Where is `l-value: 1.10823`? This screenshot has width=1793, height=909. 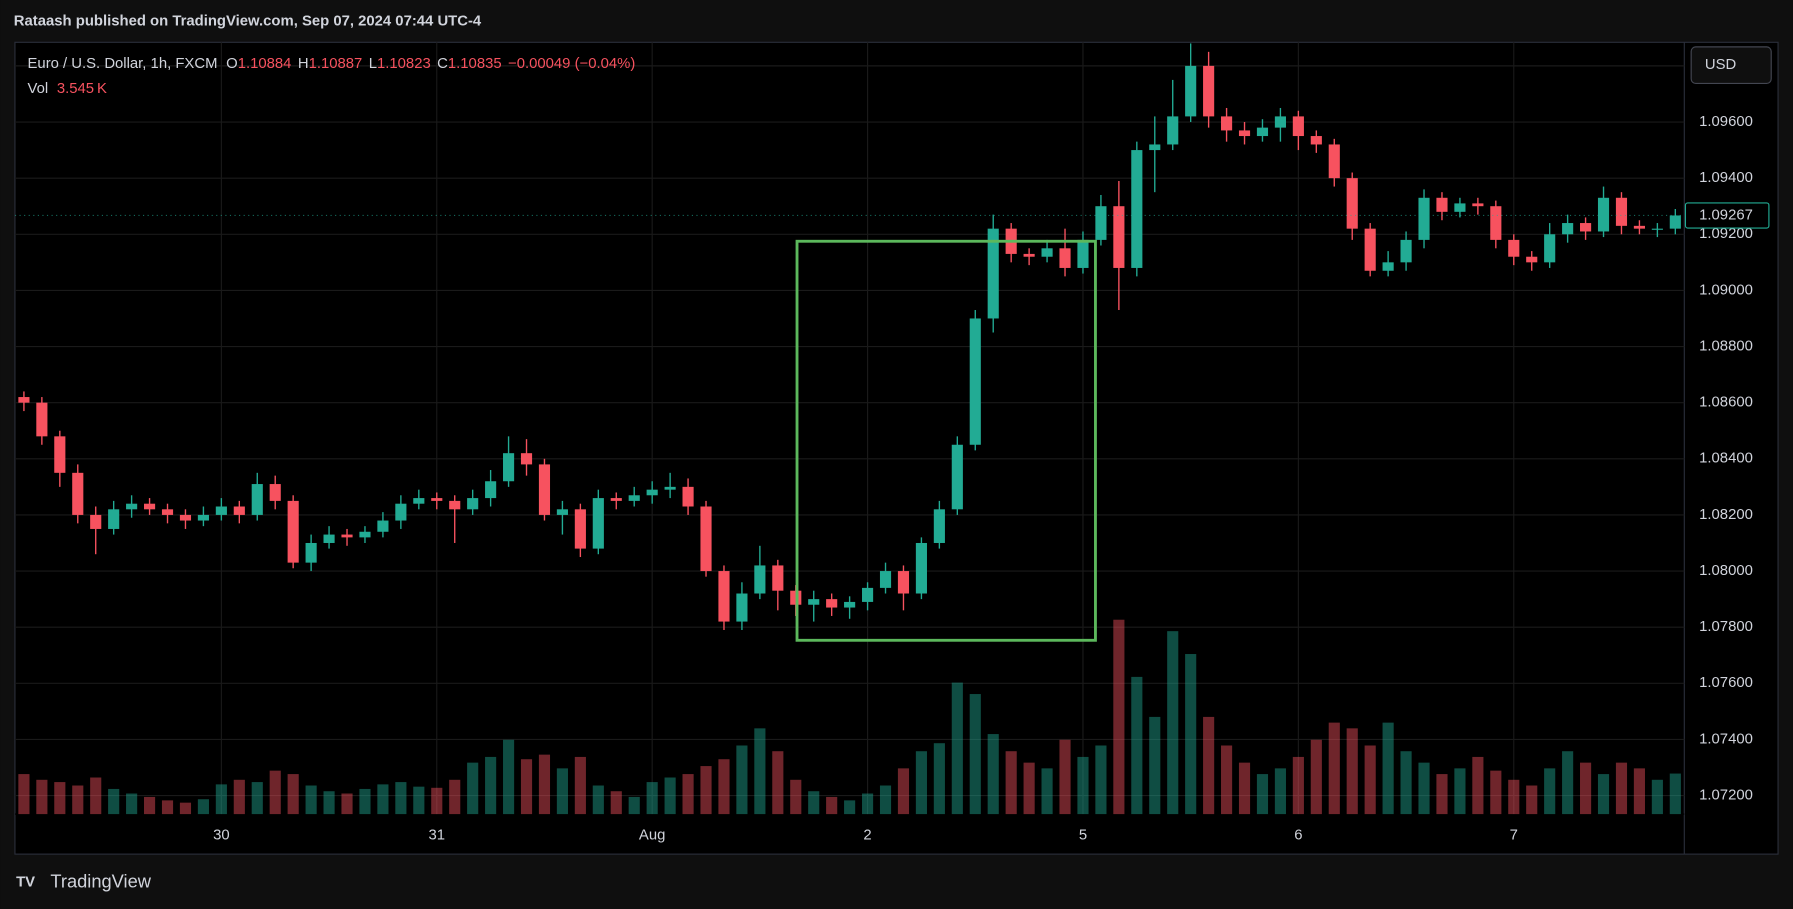 l-value: 1.10823 is located at coordinates (404, 64).